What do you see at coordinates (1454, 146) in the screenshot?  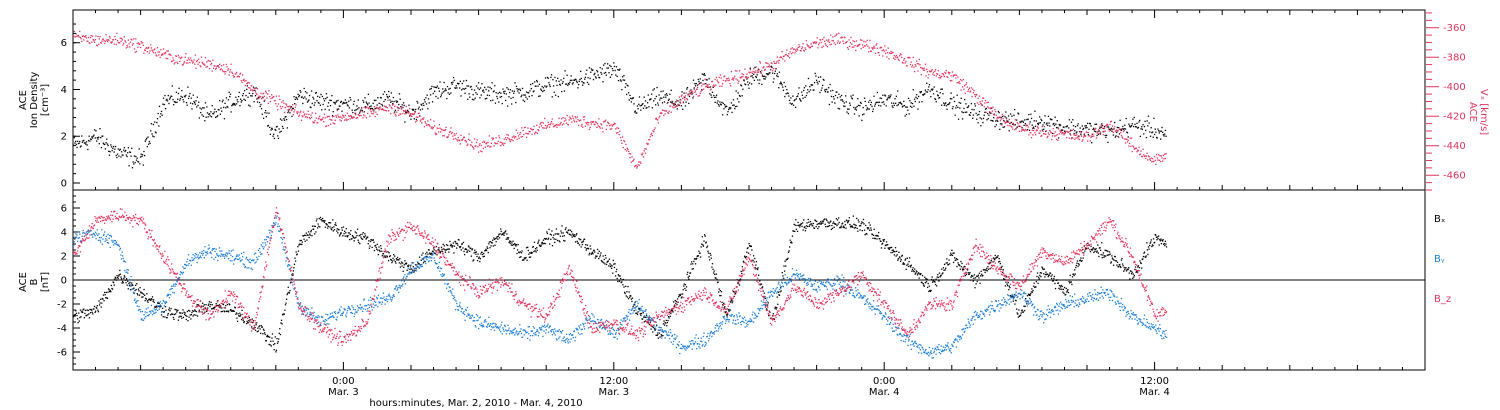 I see `top-right-tick-label: -440` at bounding box center [1454, 146].